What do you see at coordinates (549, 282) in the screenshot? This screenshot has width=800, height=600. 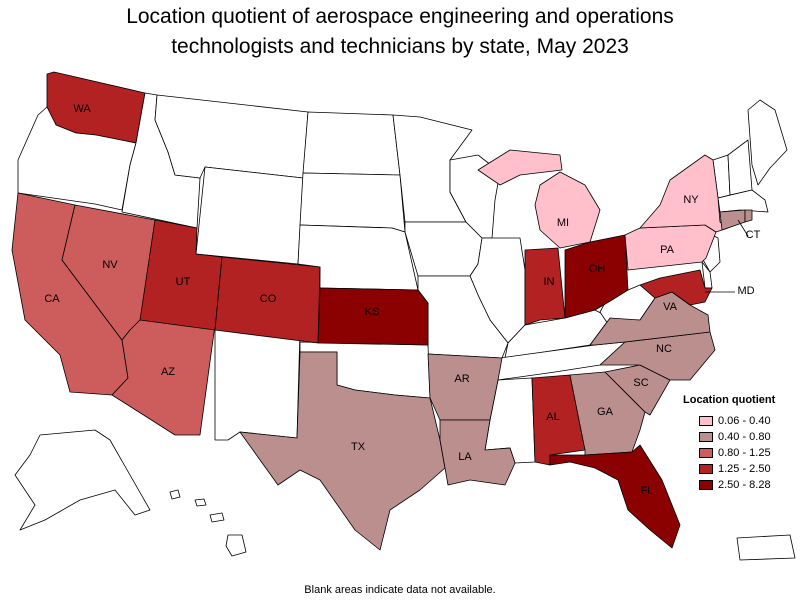 I see `state-label-in: IN` at bounding box center [549, 282].